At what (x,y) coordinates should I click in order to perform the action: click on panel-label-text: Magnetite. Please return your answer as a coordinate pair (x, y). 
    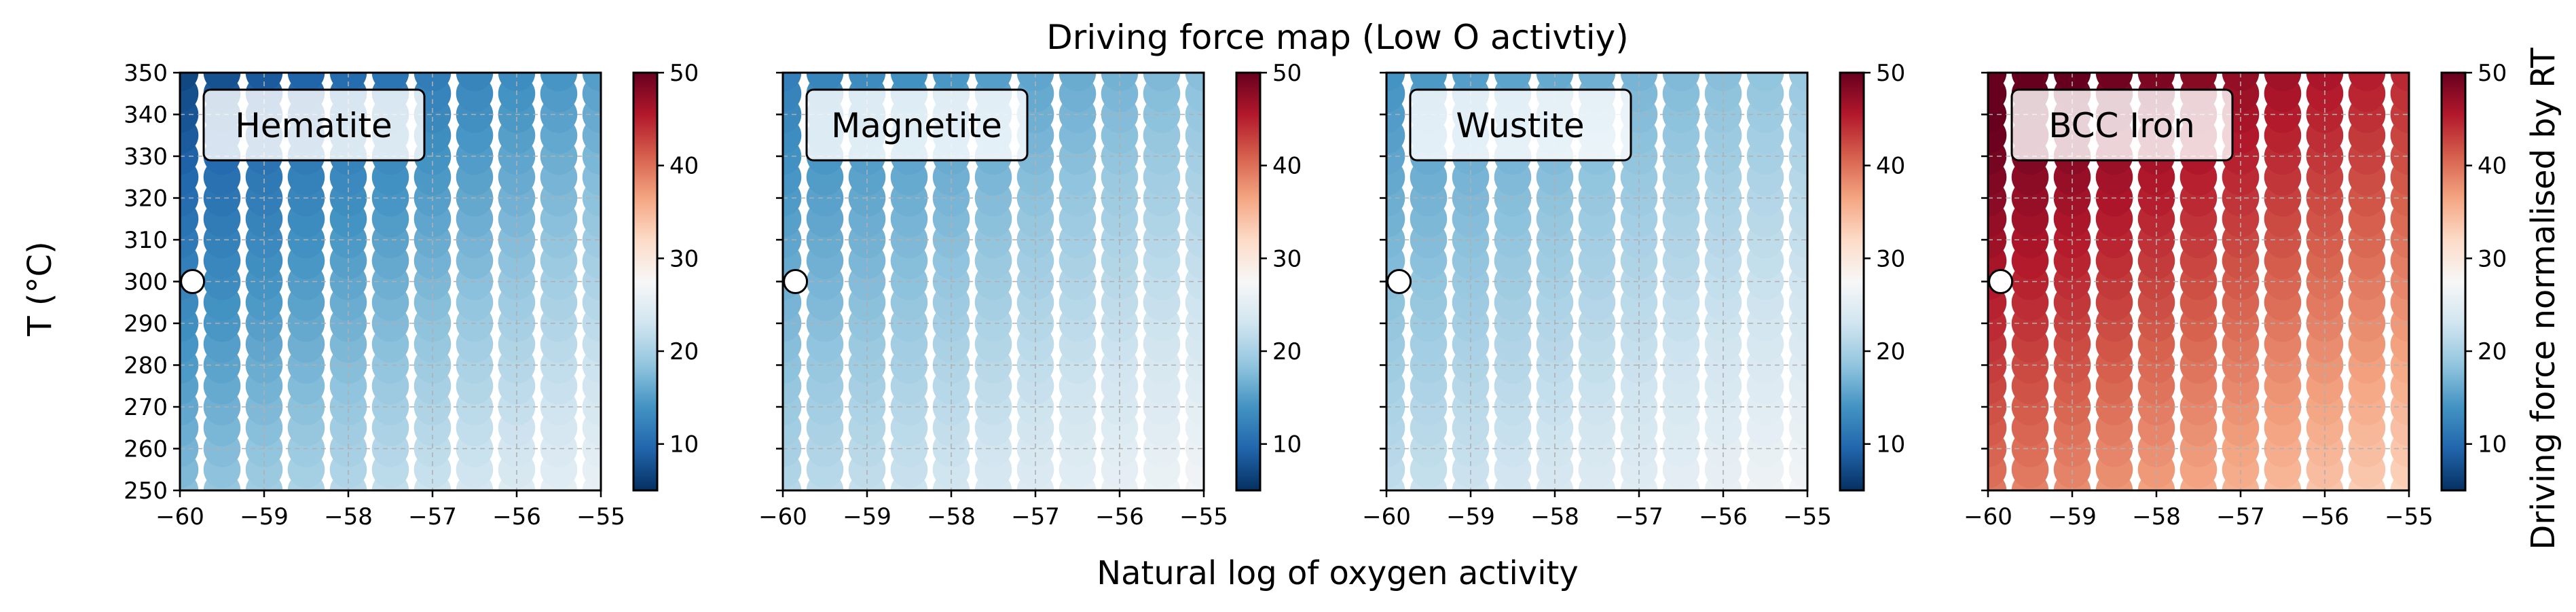
    Looking at the image, I should click on (917, 126).